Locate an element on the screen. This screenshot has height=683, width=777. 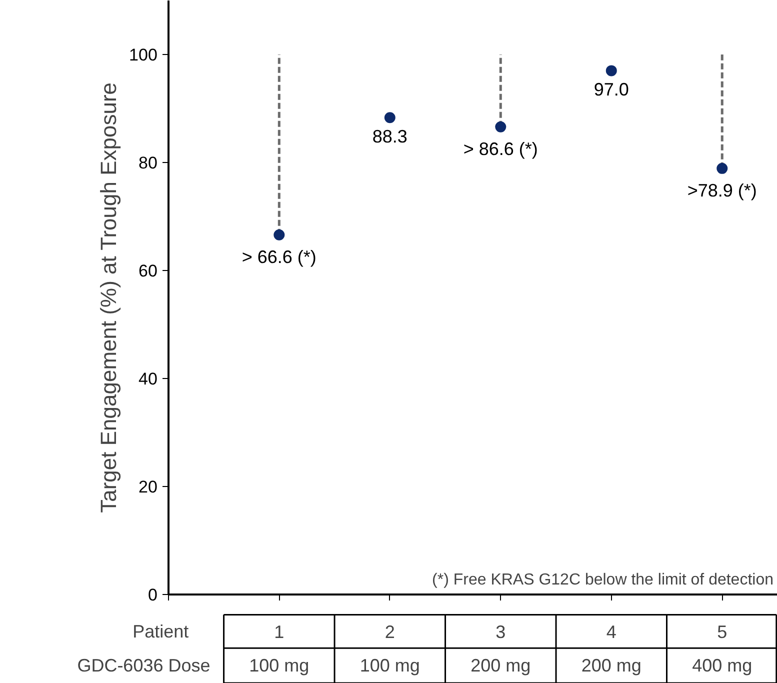
y-tick-label: 20 is located at coordinates (148, 486).